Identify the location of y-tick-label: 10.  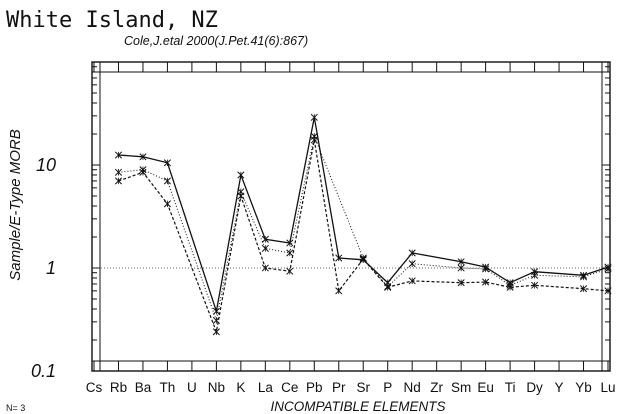
(46, 165).